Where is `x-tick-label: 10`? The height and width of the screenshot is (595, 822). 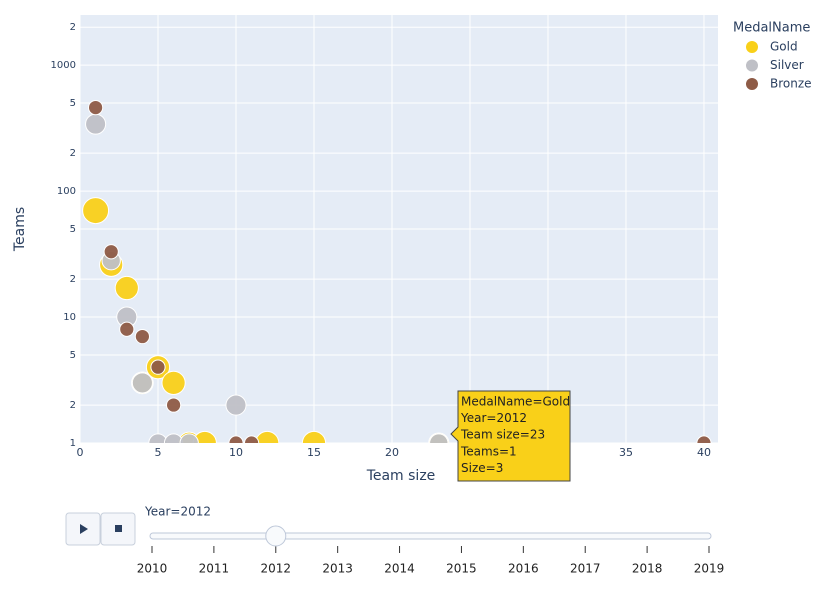
x-tick-label: 10 is located at coordinates (236, 452).